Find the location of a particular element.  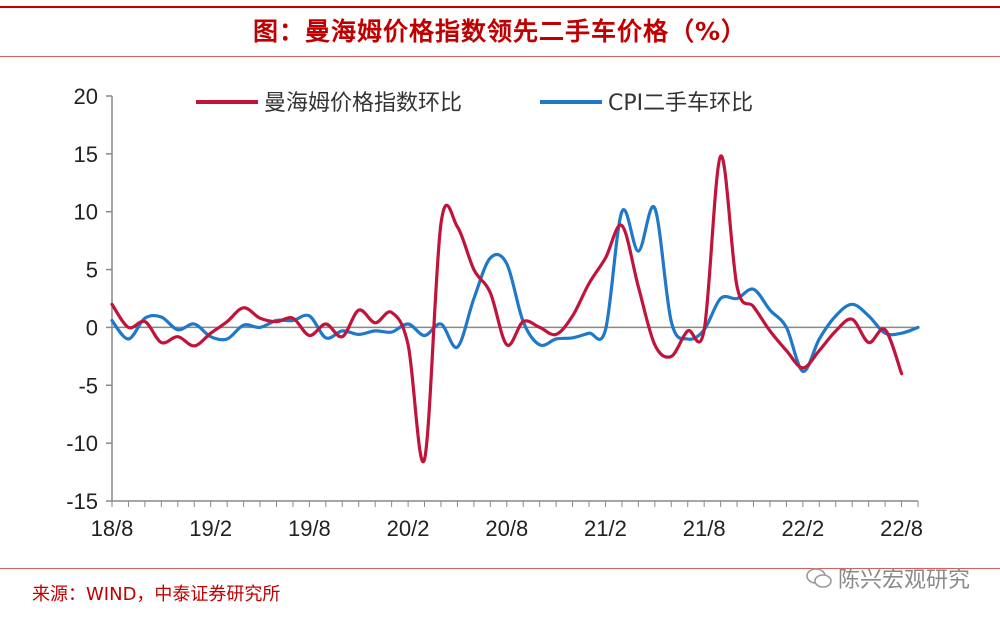

source-note: 来源：WIND，中泰证券研究所 is located at coordinates (156, 594).